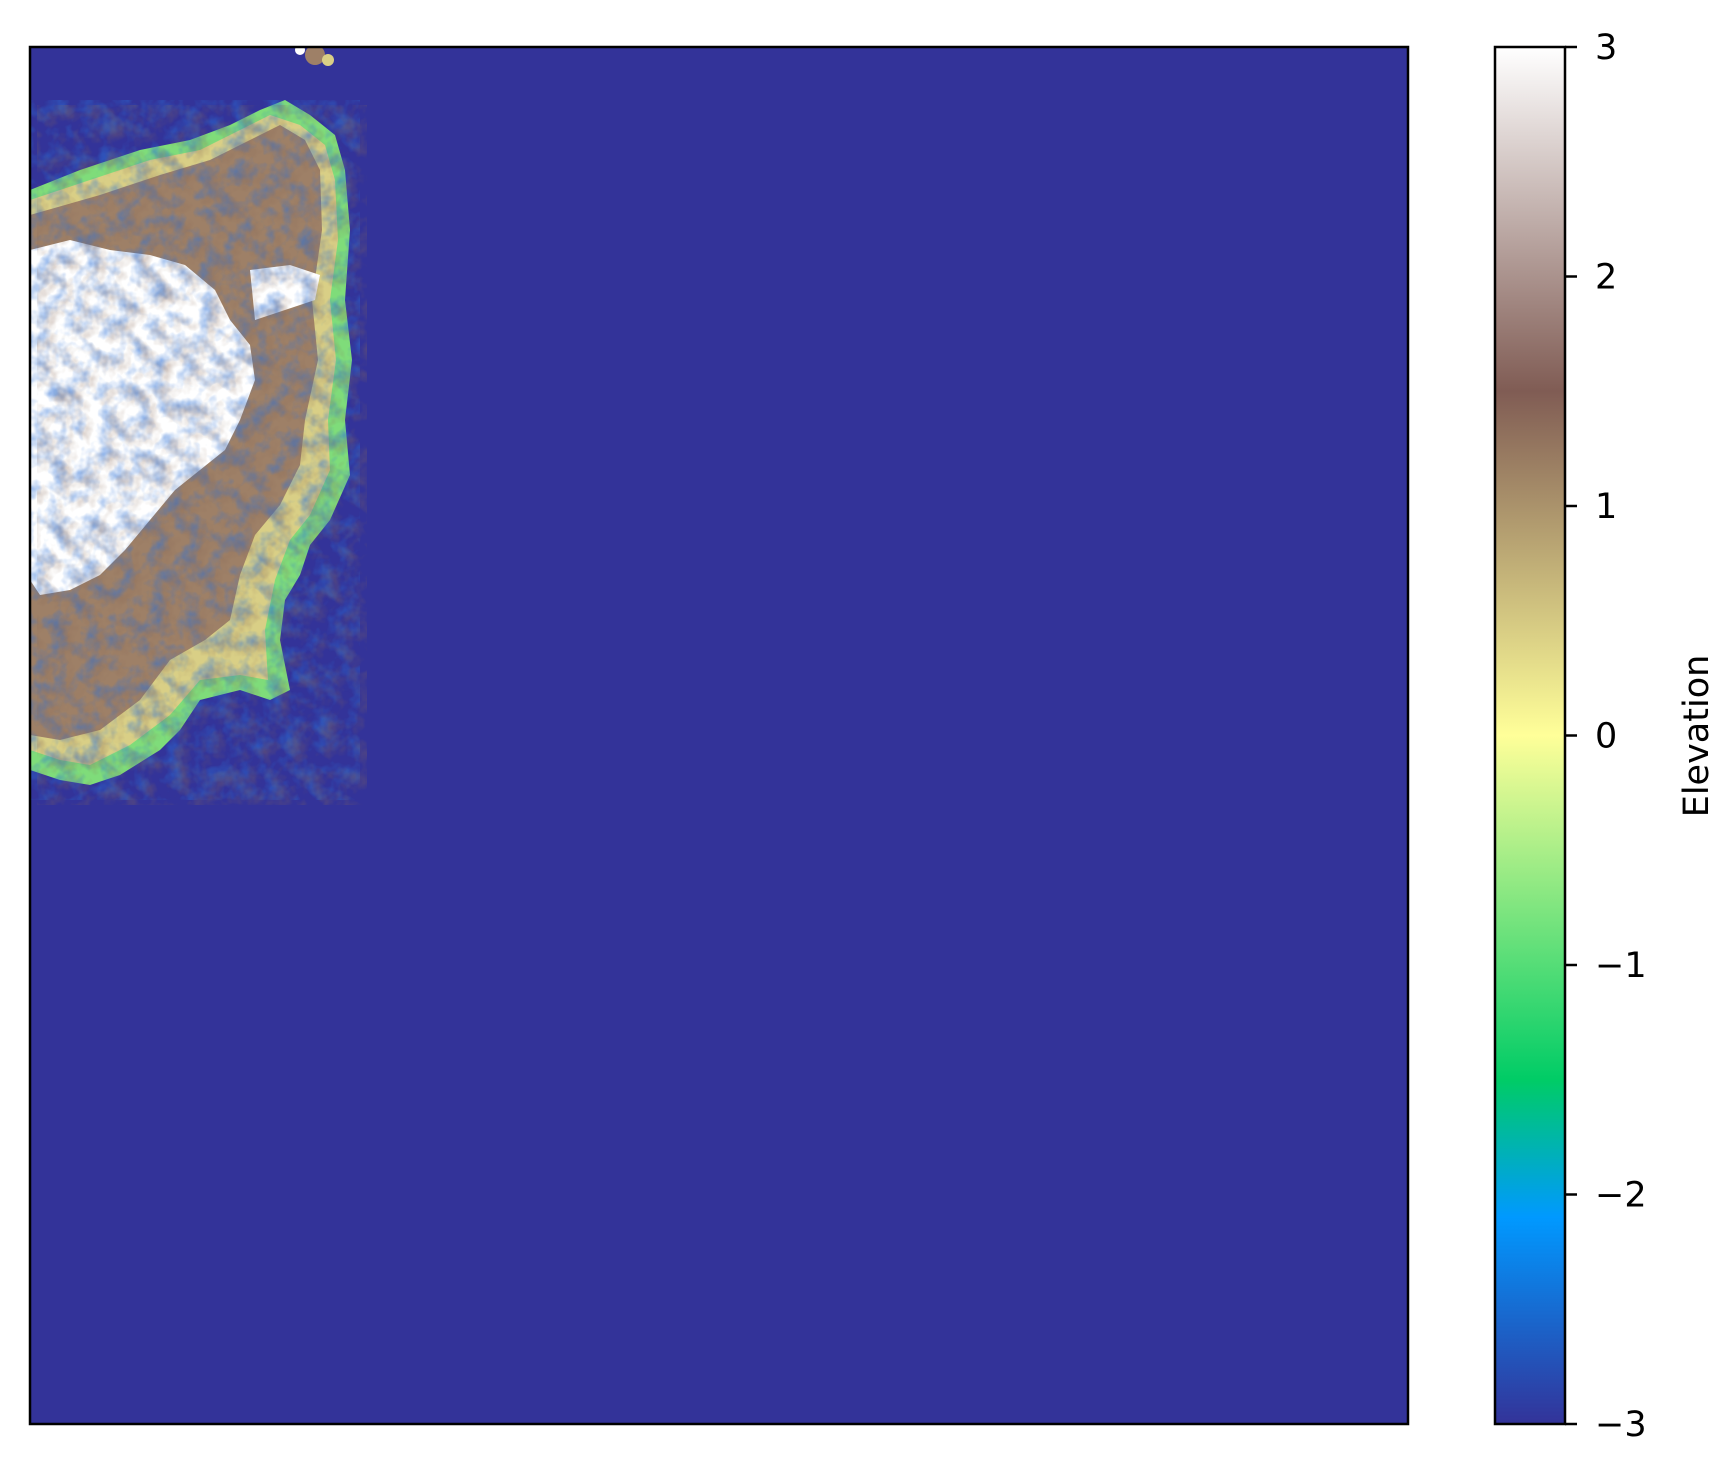 Image resolution: width=1731 pixels, height=1469 pixels. What do you see at coordinates (1530, 735) in the screenshot?
I see `colorbar-bar` at bounding box center [1530, 735].